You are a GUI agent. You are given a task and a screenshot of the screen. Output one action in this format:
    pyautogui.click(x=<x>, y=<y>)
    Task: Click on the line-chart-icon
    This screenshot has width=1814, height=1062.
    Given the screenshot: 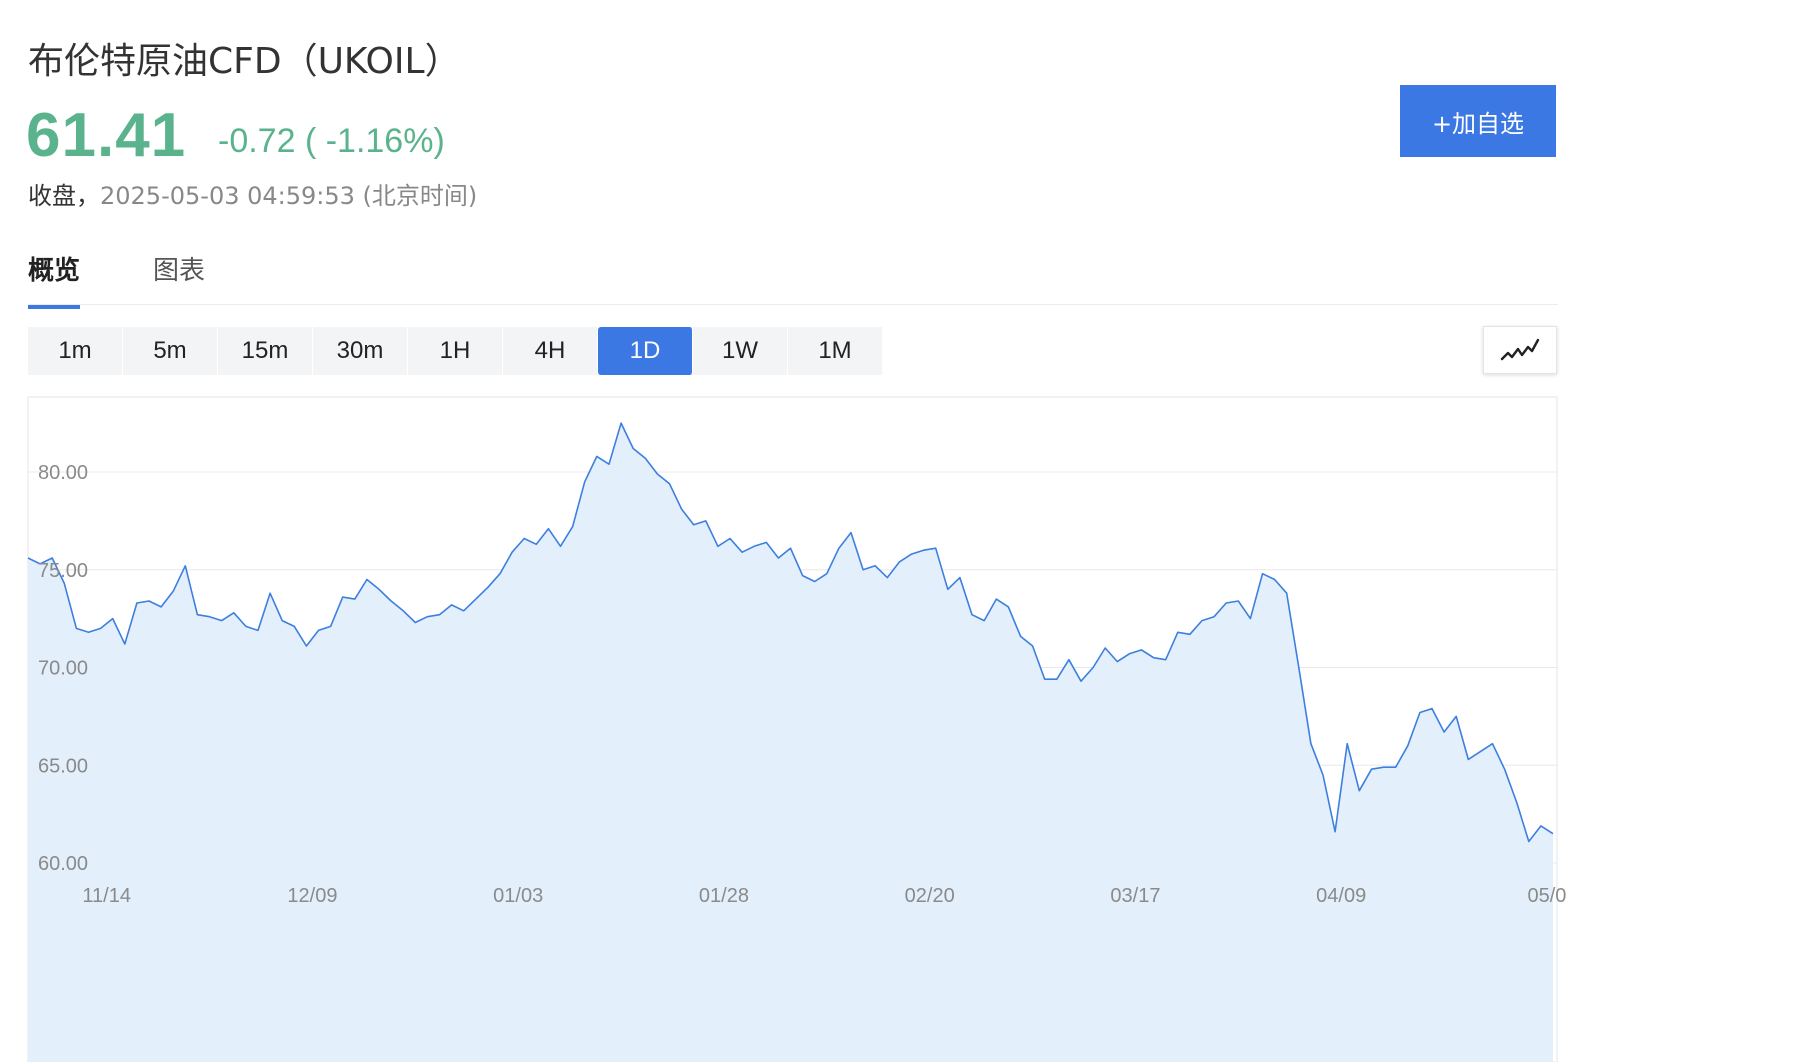 What is the action you would take?
    pyautogui.click(x=1520, y=349)
    